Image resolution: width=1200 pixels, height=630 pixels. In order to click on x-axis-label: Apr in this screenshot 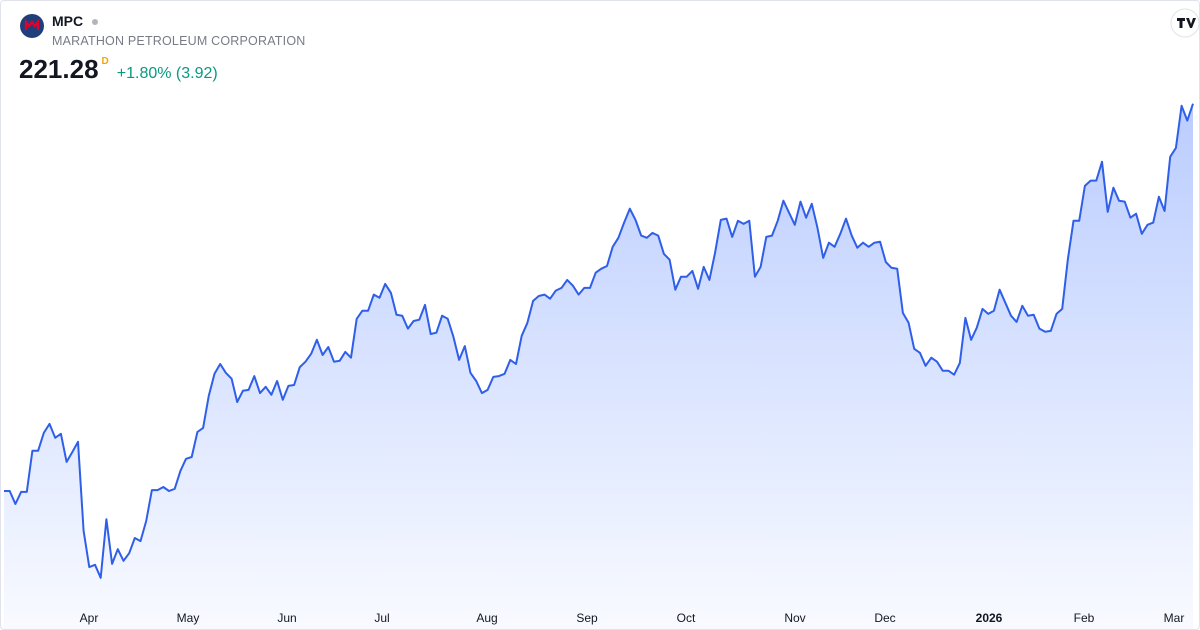, I will do `click(89, 618)`.